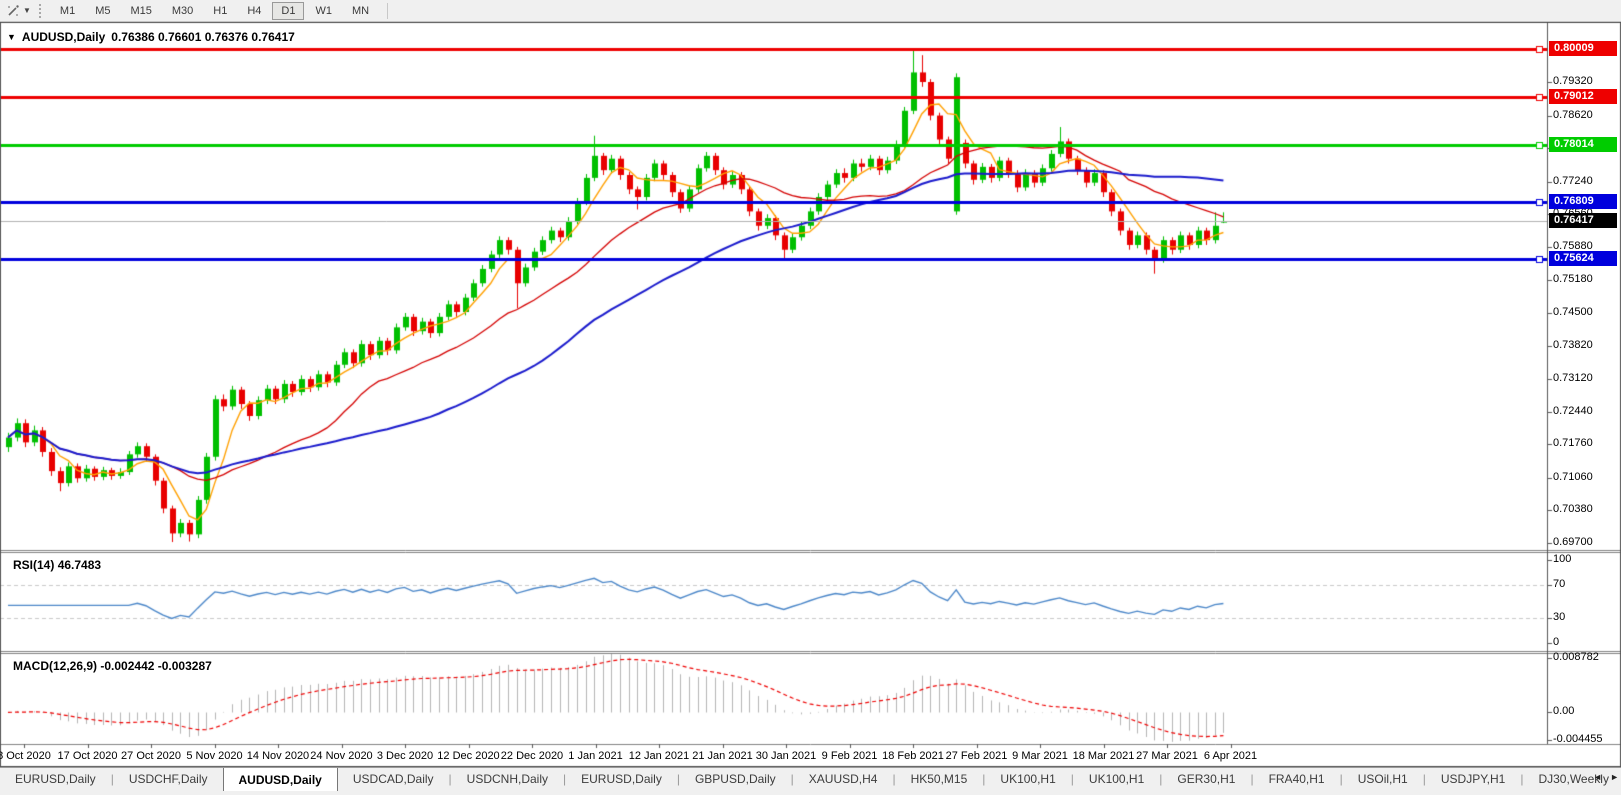 This screenshot has width=1621, height=795. I want to click on macd-values: -0.002442 -0.003287, so click(156, 666).